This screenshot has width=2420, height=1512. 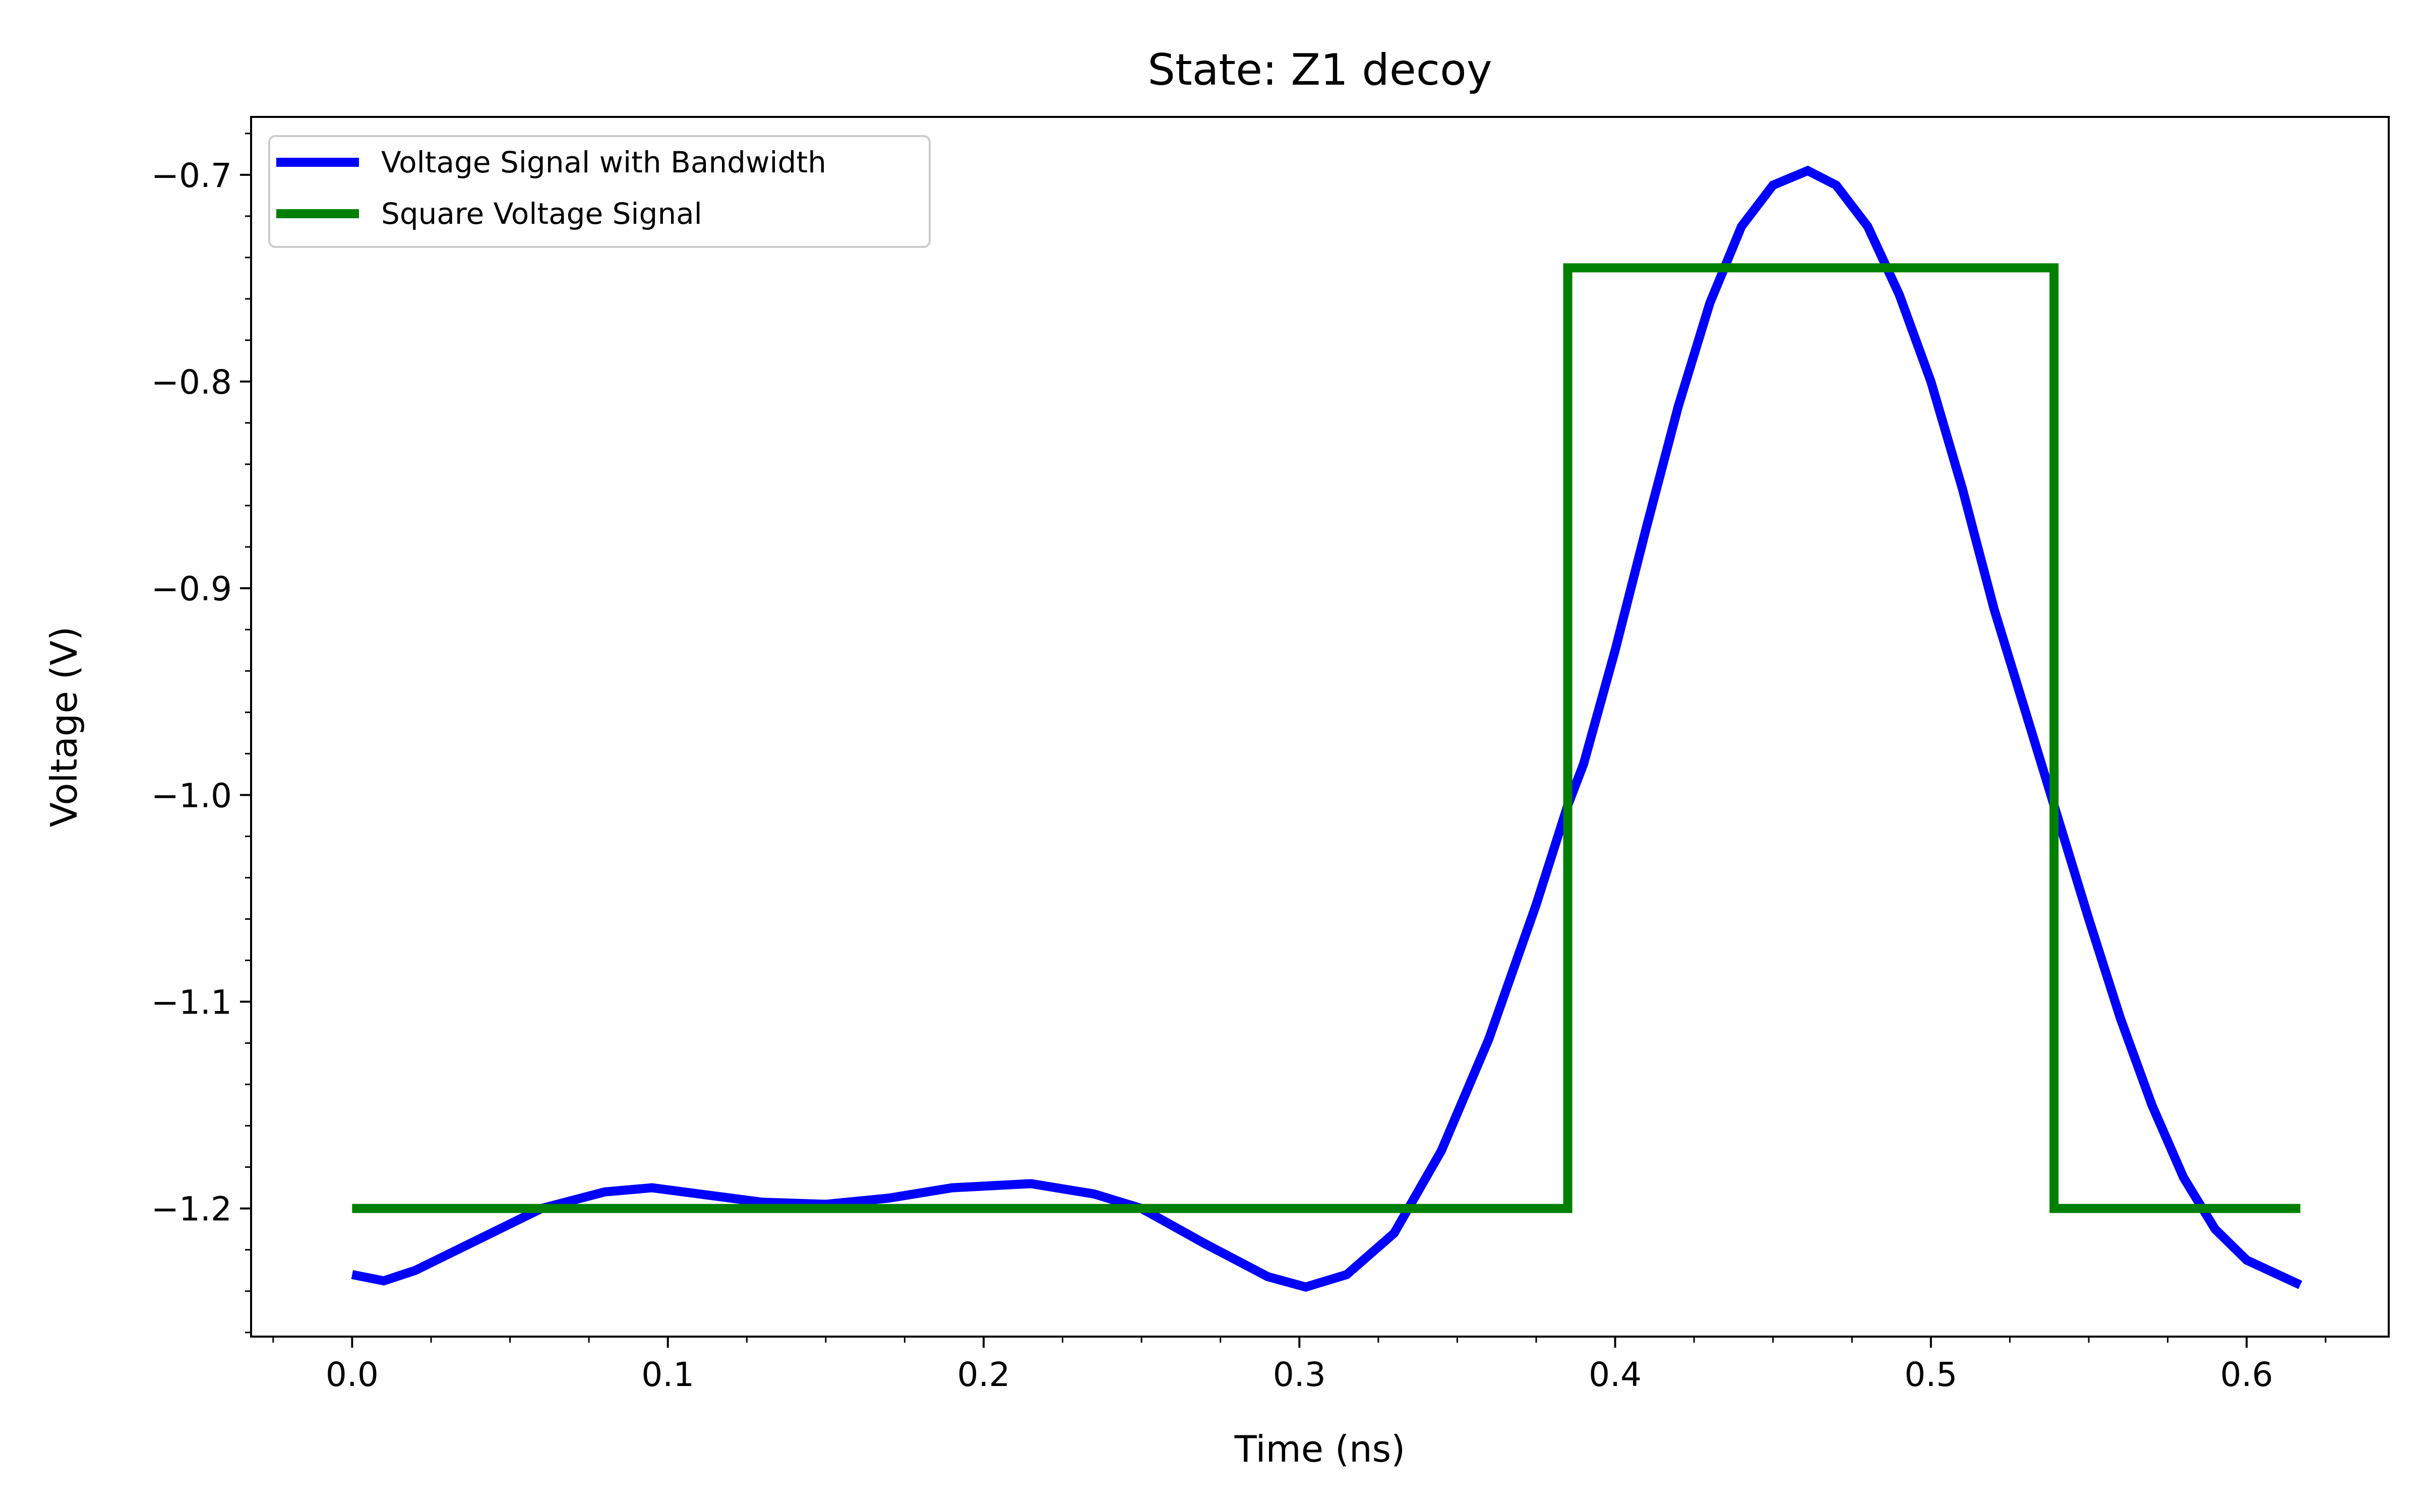 What do you see at coordinates (191, 1002) in the screenshot?
I see `y-tick-label: −1.1` at bounding box center [191, 1002].